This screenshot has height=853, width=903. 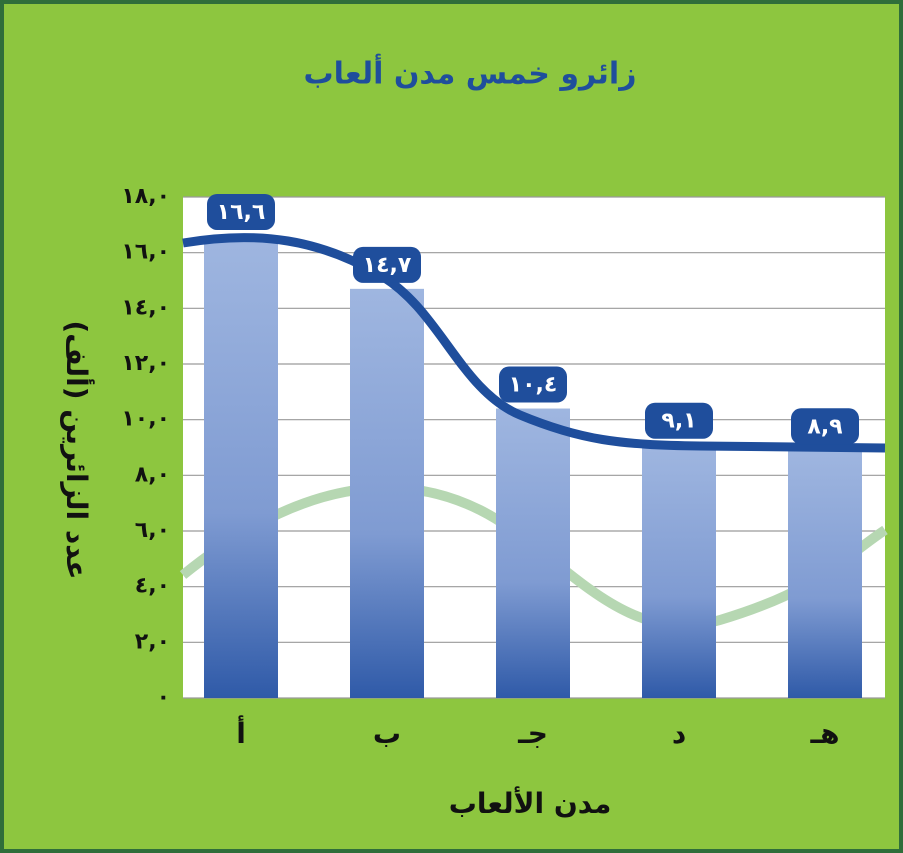 I want to click on y-axis-label: عدد الزائرين (ألف), so click(x=77, y=450).